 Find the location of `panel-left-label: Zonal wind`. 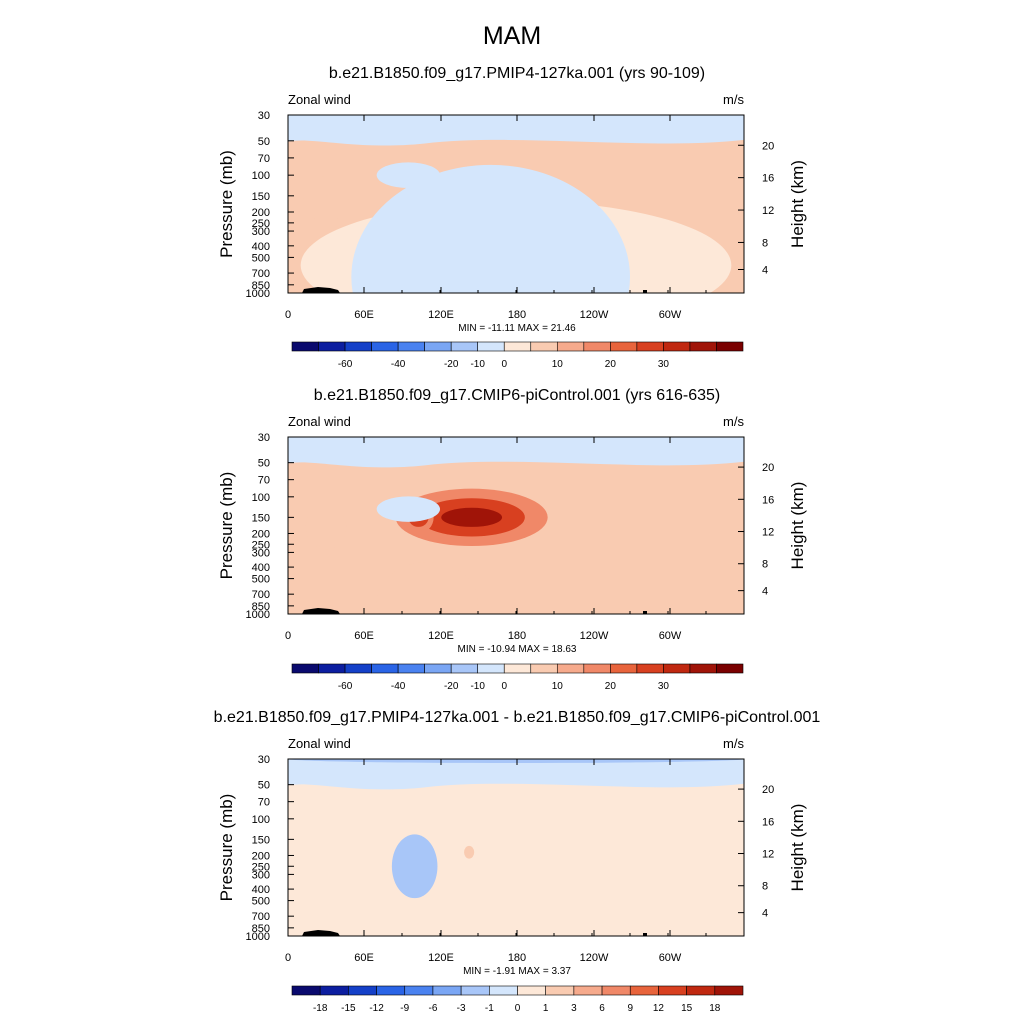

panel-left-label: Zonal wind is located at coordinates (319, 743).